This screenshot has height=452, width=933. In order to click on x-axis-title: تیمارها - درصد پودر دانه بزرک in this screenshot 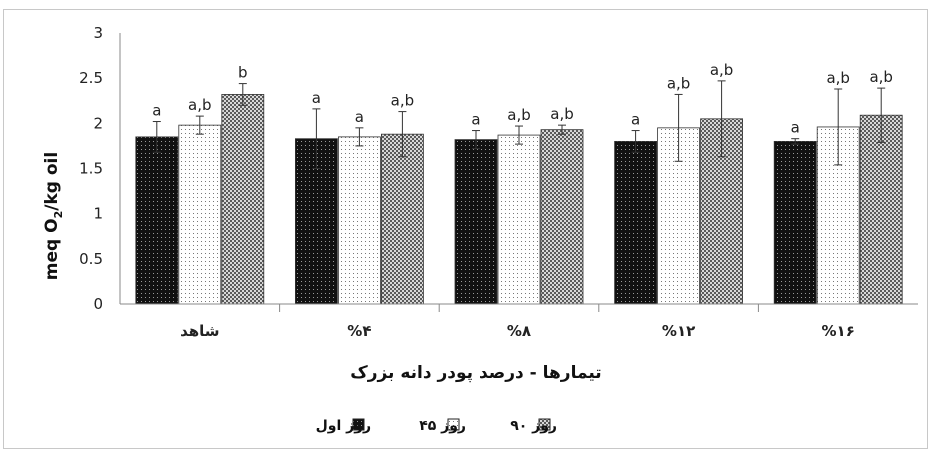, I will do `click(475, 373)`.